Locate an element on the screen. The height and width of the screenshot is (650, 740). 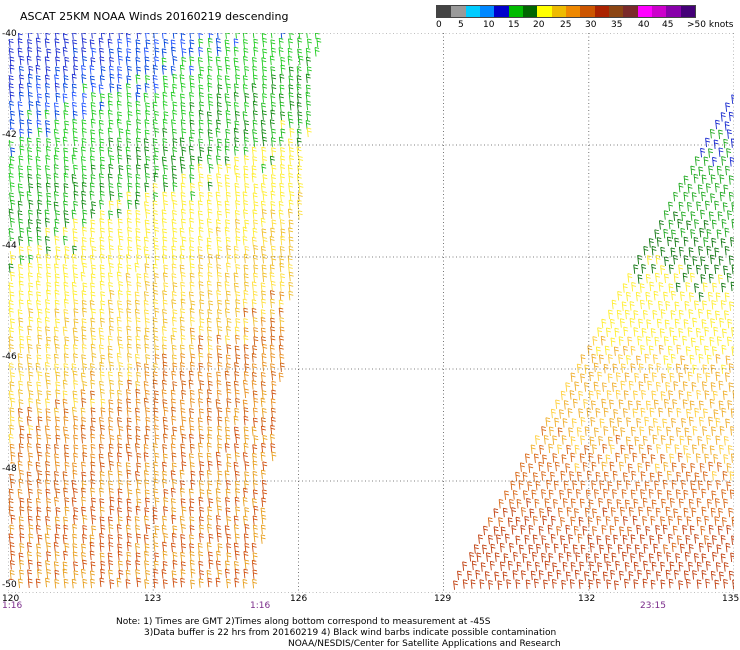
colorbar-label-35: 35 is located at coordinates (617, 25).